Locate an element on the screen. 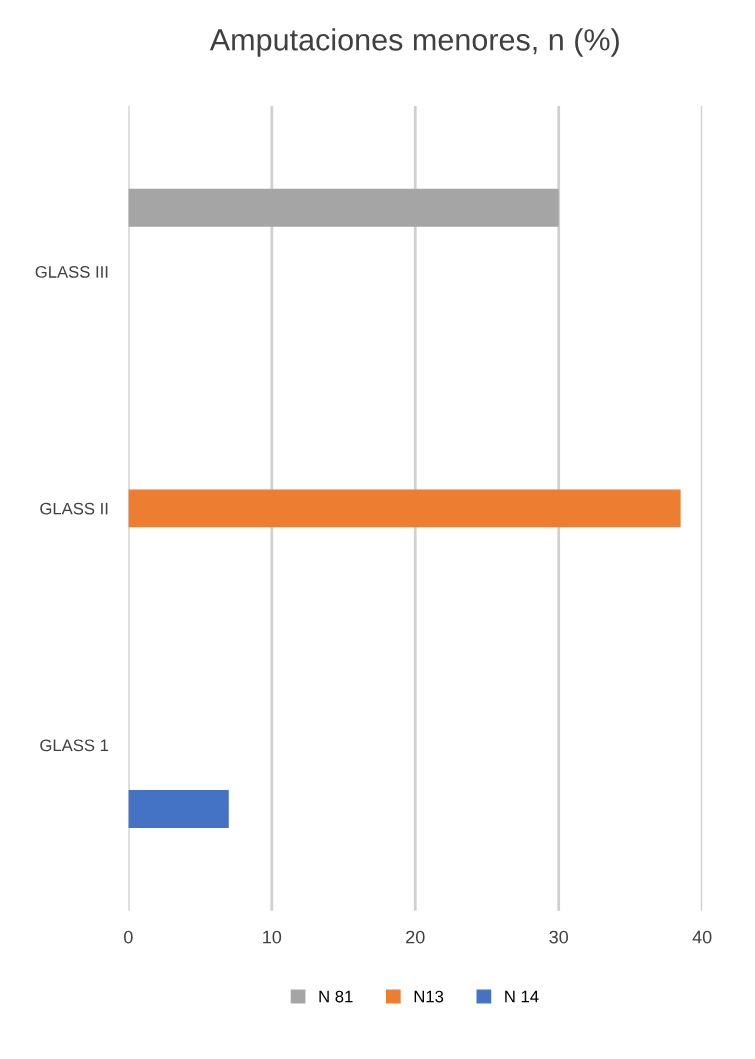 This screenshot has width=755, height=1059. legend-label: N13 is located at coordinates (429, 996).